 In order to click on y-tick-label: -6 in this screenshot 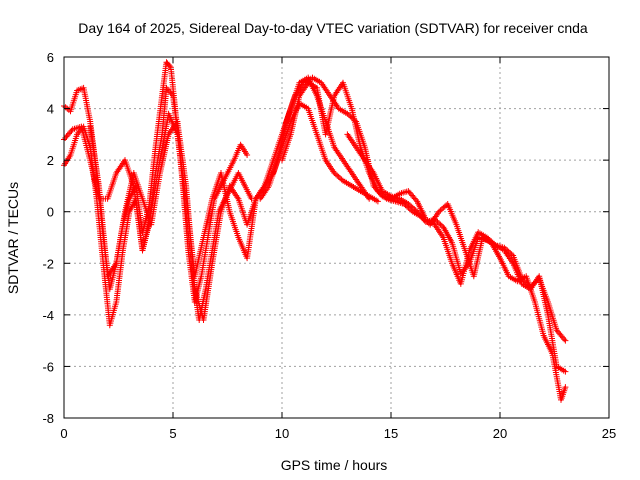, I will do `click(48, 366)`.